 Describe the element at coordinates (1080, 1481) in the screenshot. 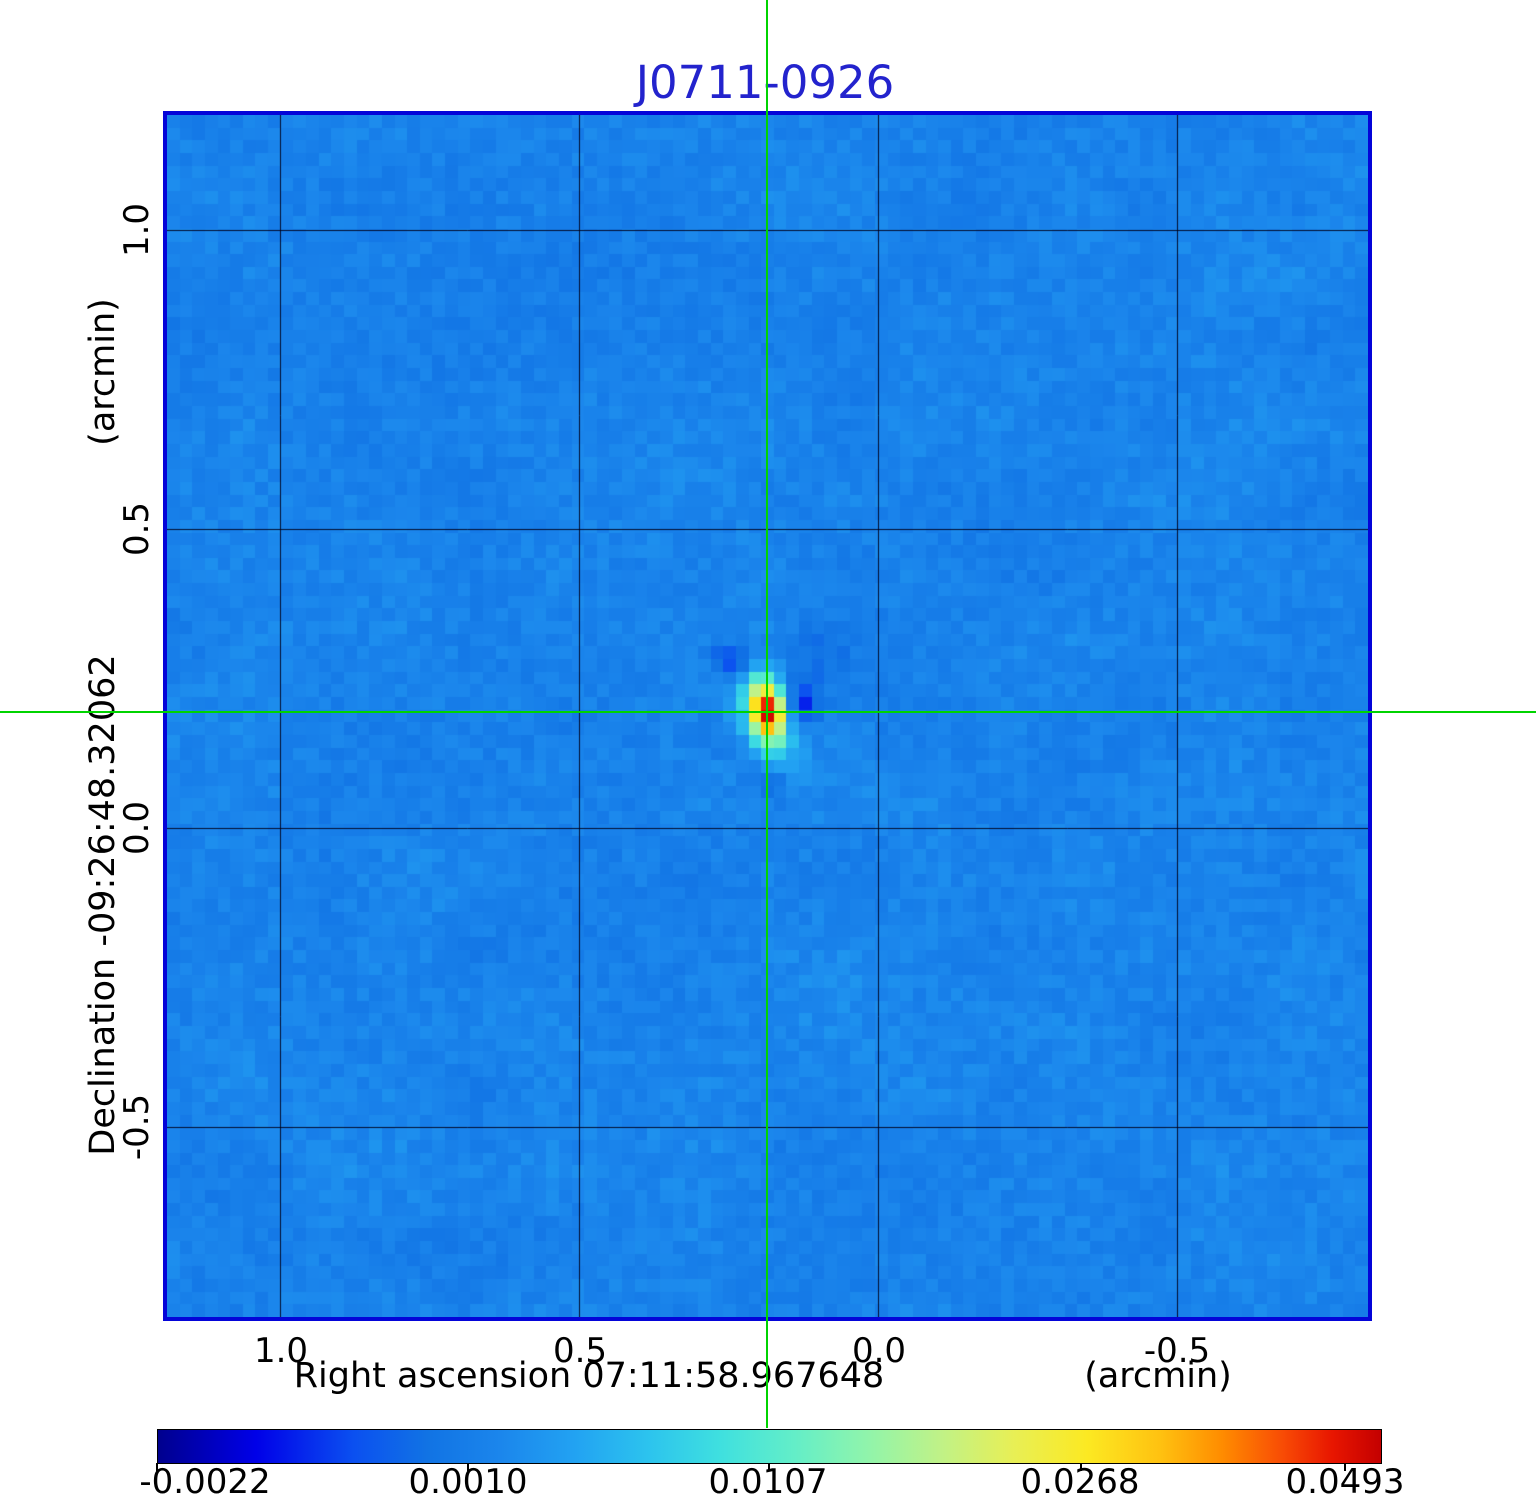

I see `colorbar-label-4: 0.0268` at that location.